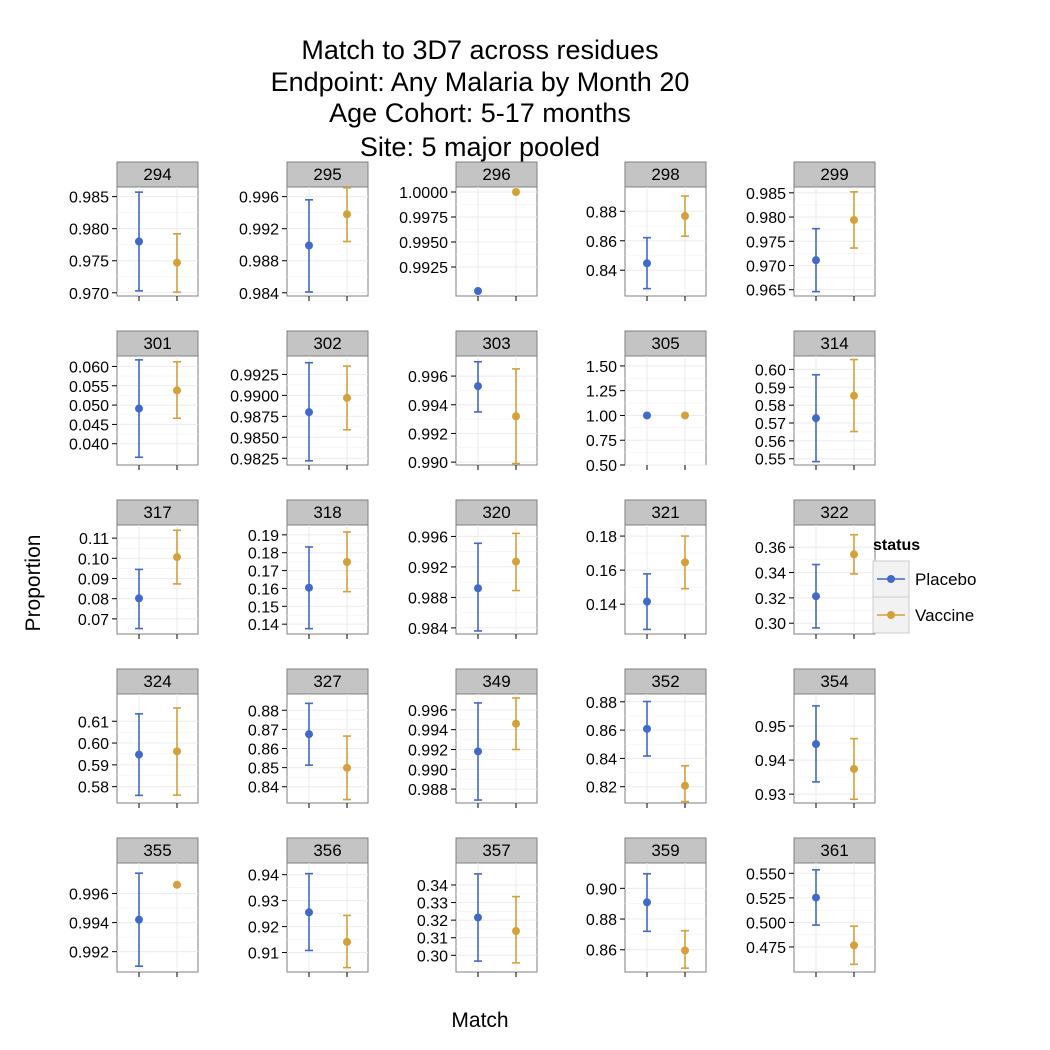 This screenshot has height=1050, width=1050. I want to click on y-tick-label: 1.0000, so click(423, 193).